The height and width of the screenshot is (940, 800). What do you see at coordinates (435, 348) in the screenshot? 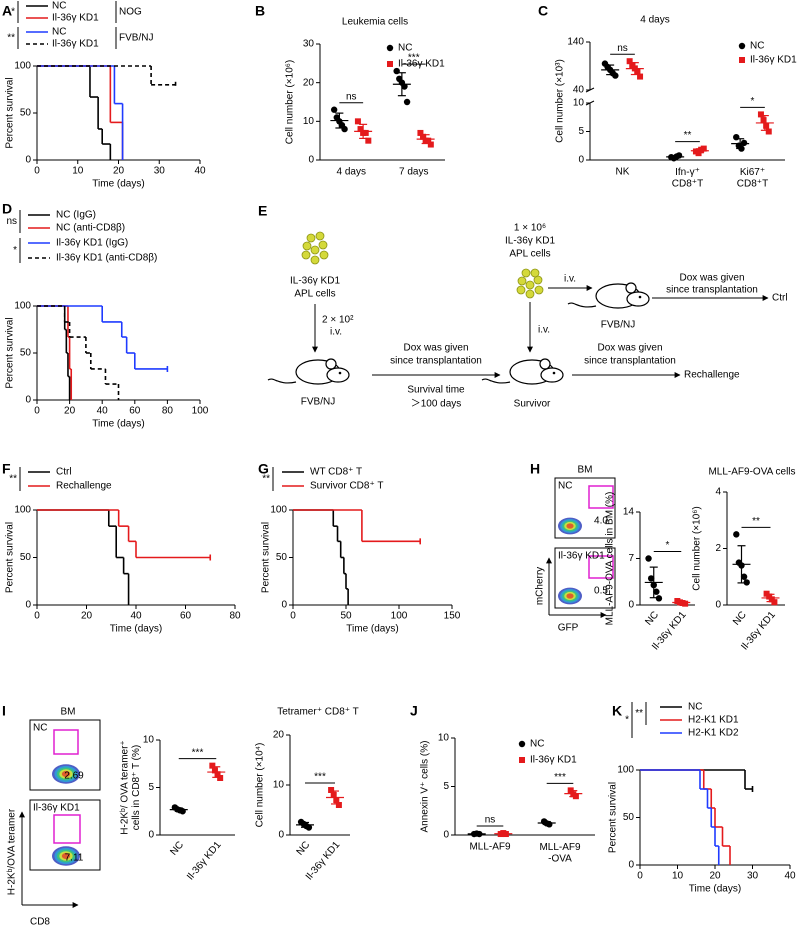
I see `diagram-text: Dox was given` at bounding box center [435, 348].